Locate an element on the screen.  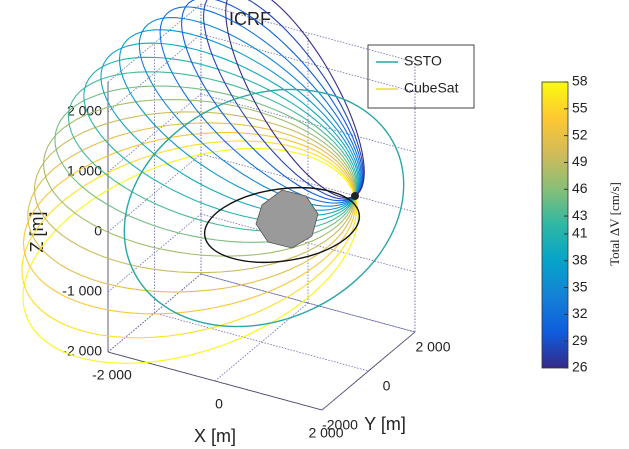
spacecraft is located at coordinates (355, 196).